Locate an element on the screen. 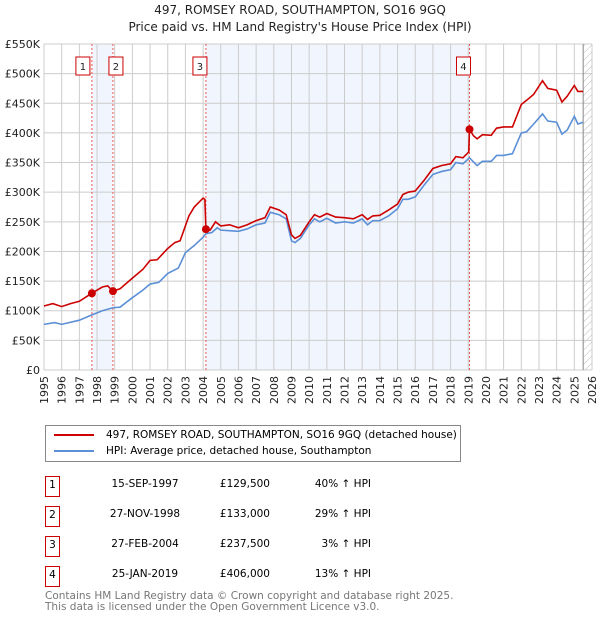  y-tick-label: £50K is located at coordinates (26, 340).